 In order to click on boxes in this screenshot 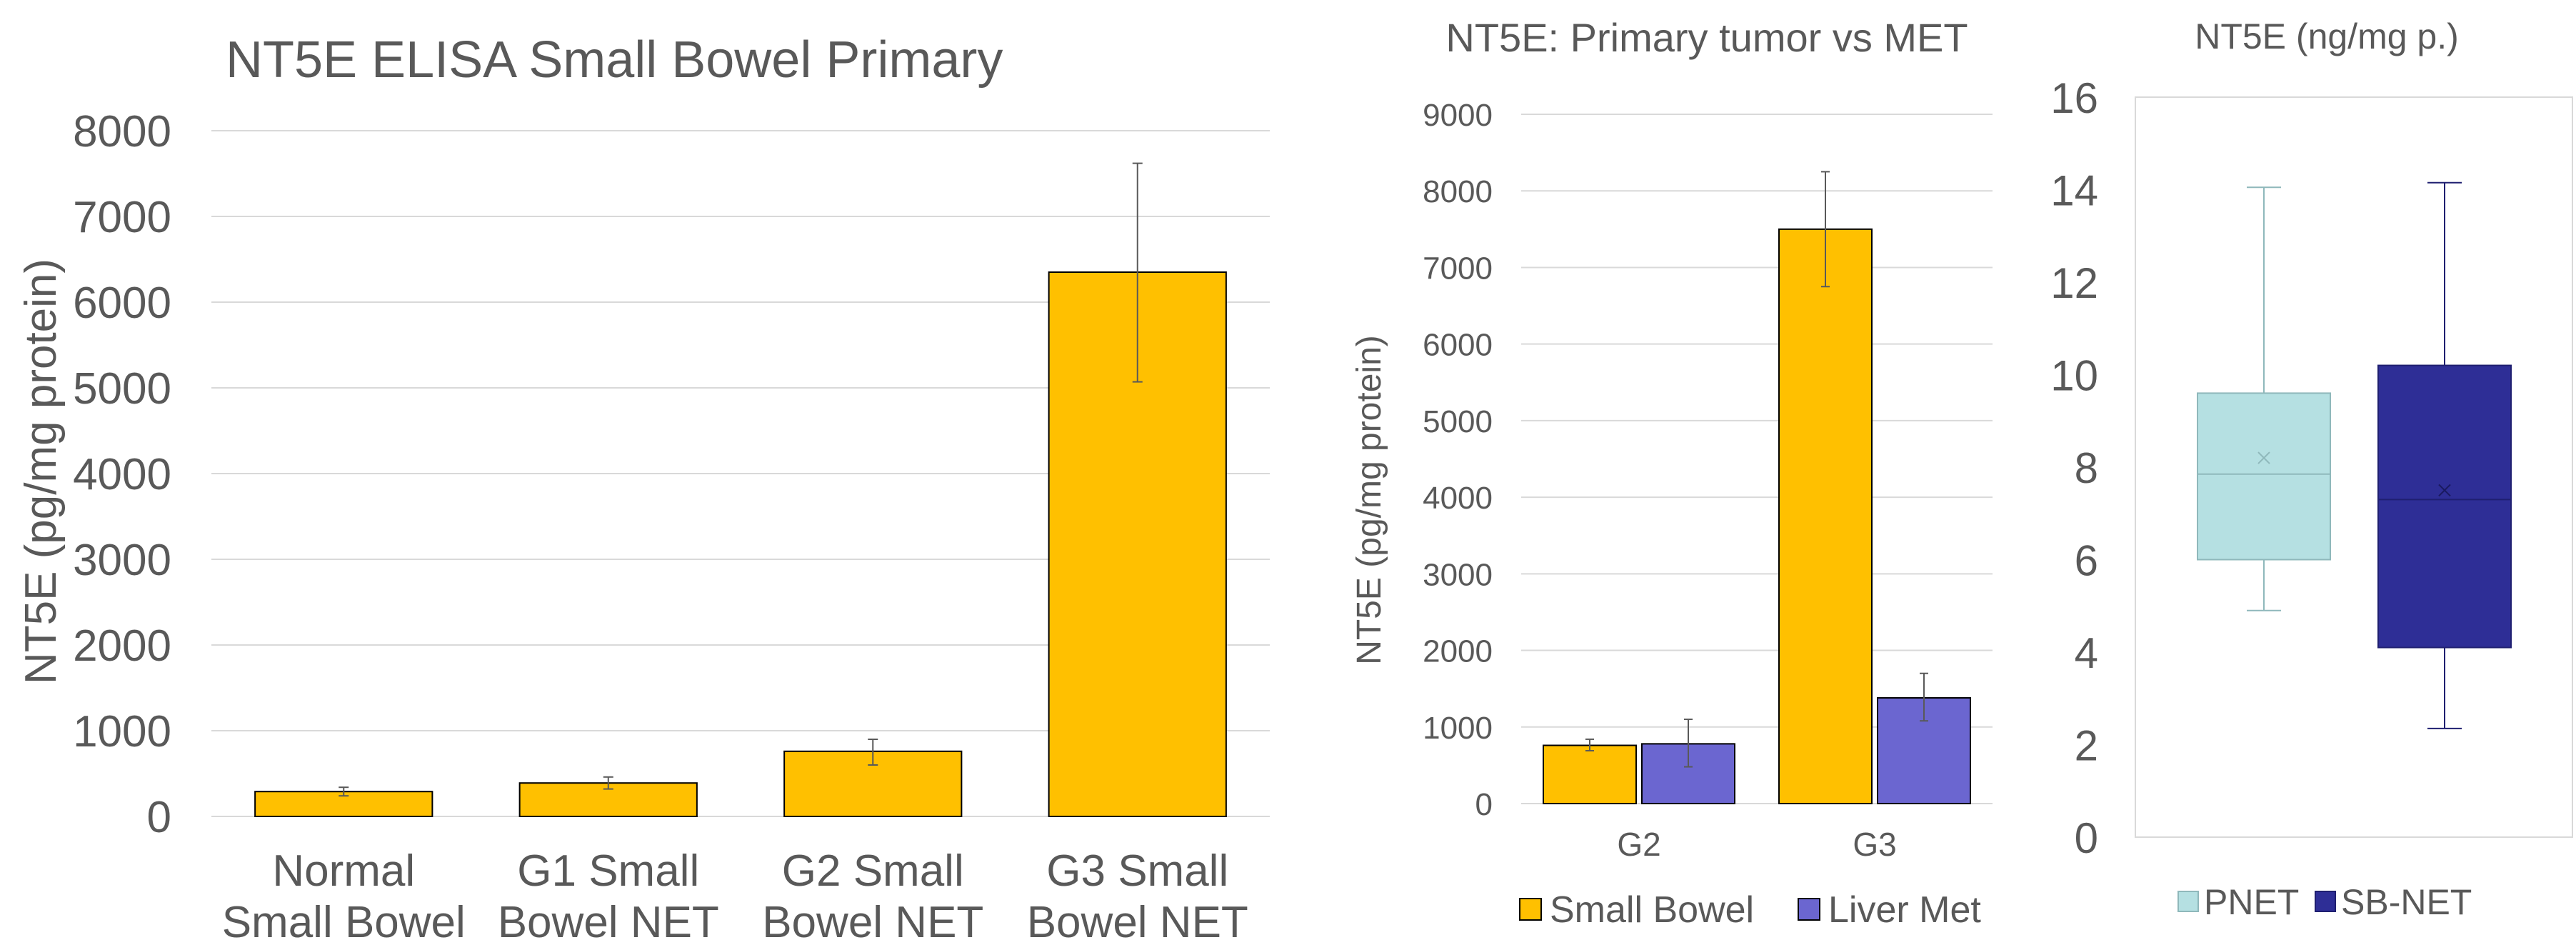, I will do `click(2354, 455)`.